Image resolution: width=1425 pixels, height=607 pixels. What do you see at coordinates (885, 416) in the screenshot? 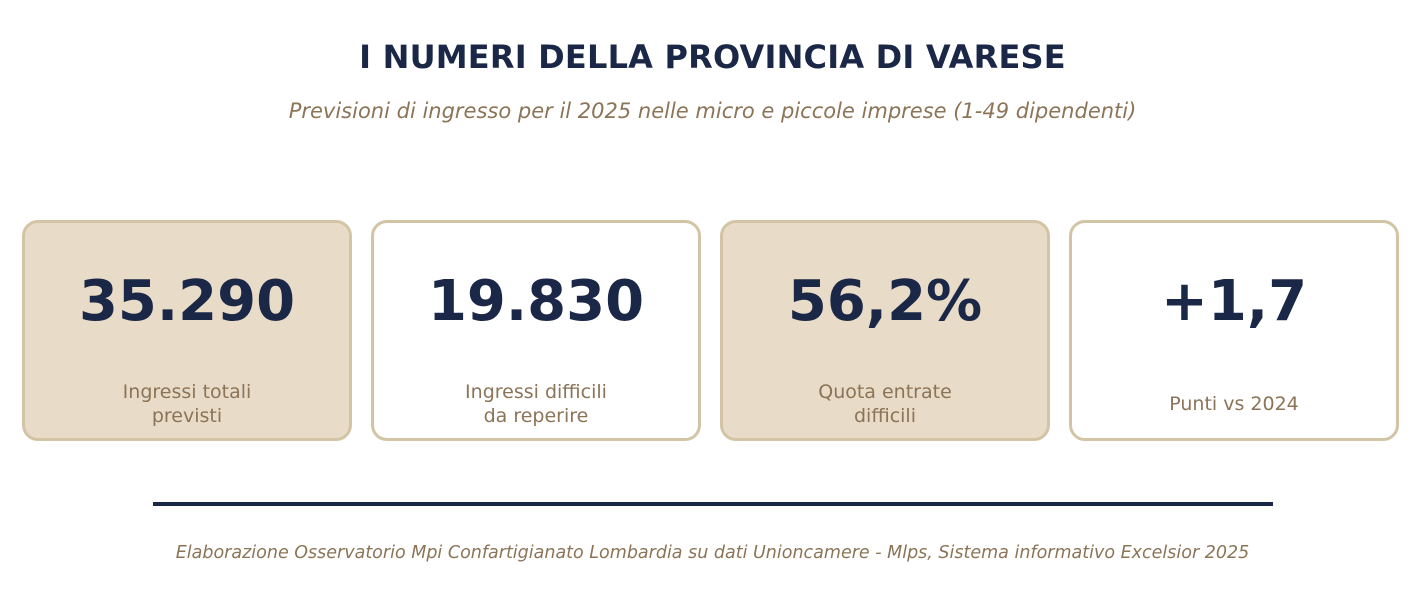
I see `kpi-label-line: difficili` at bounding box center [885, 416].